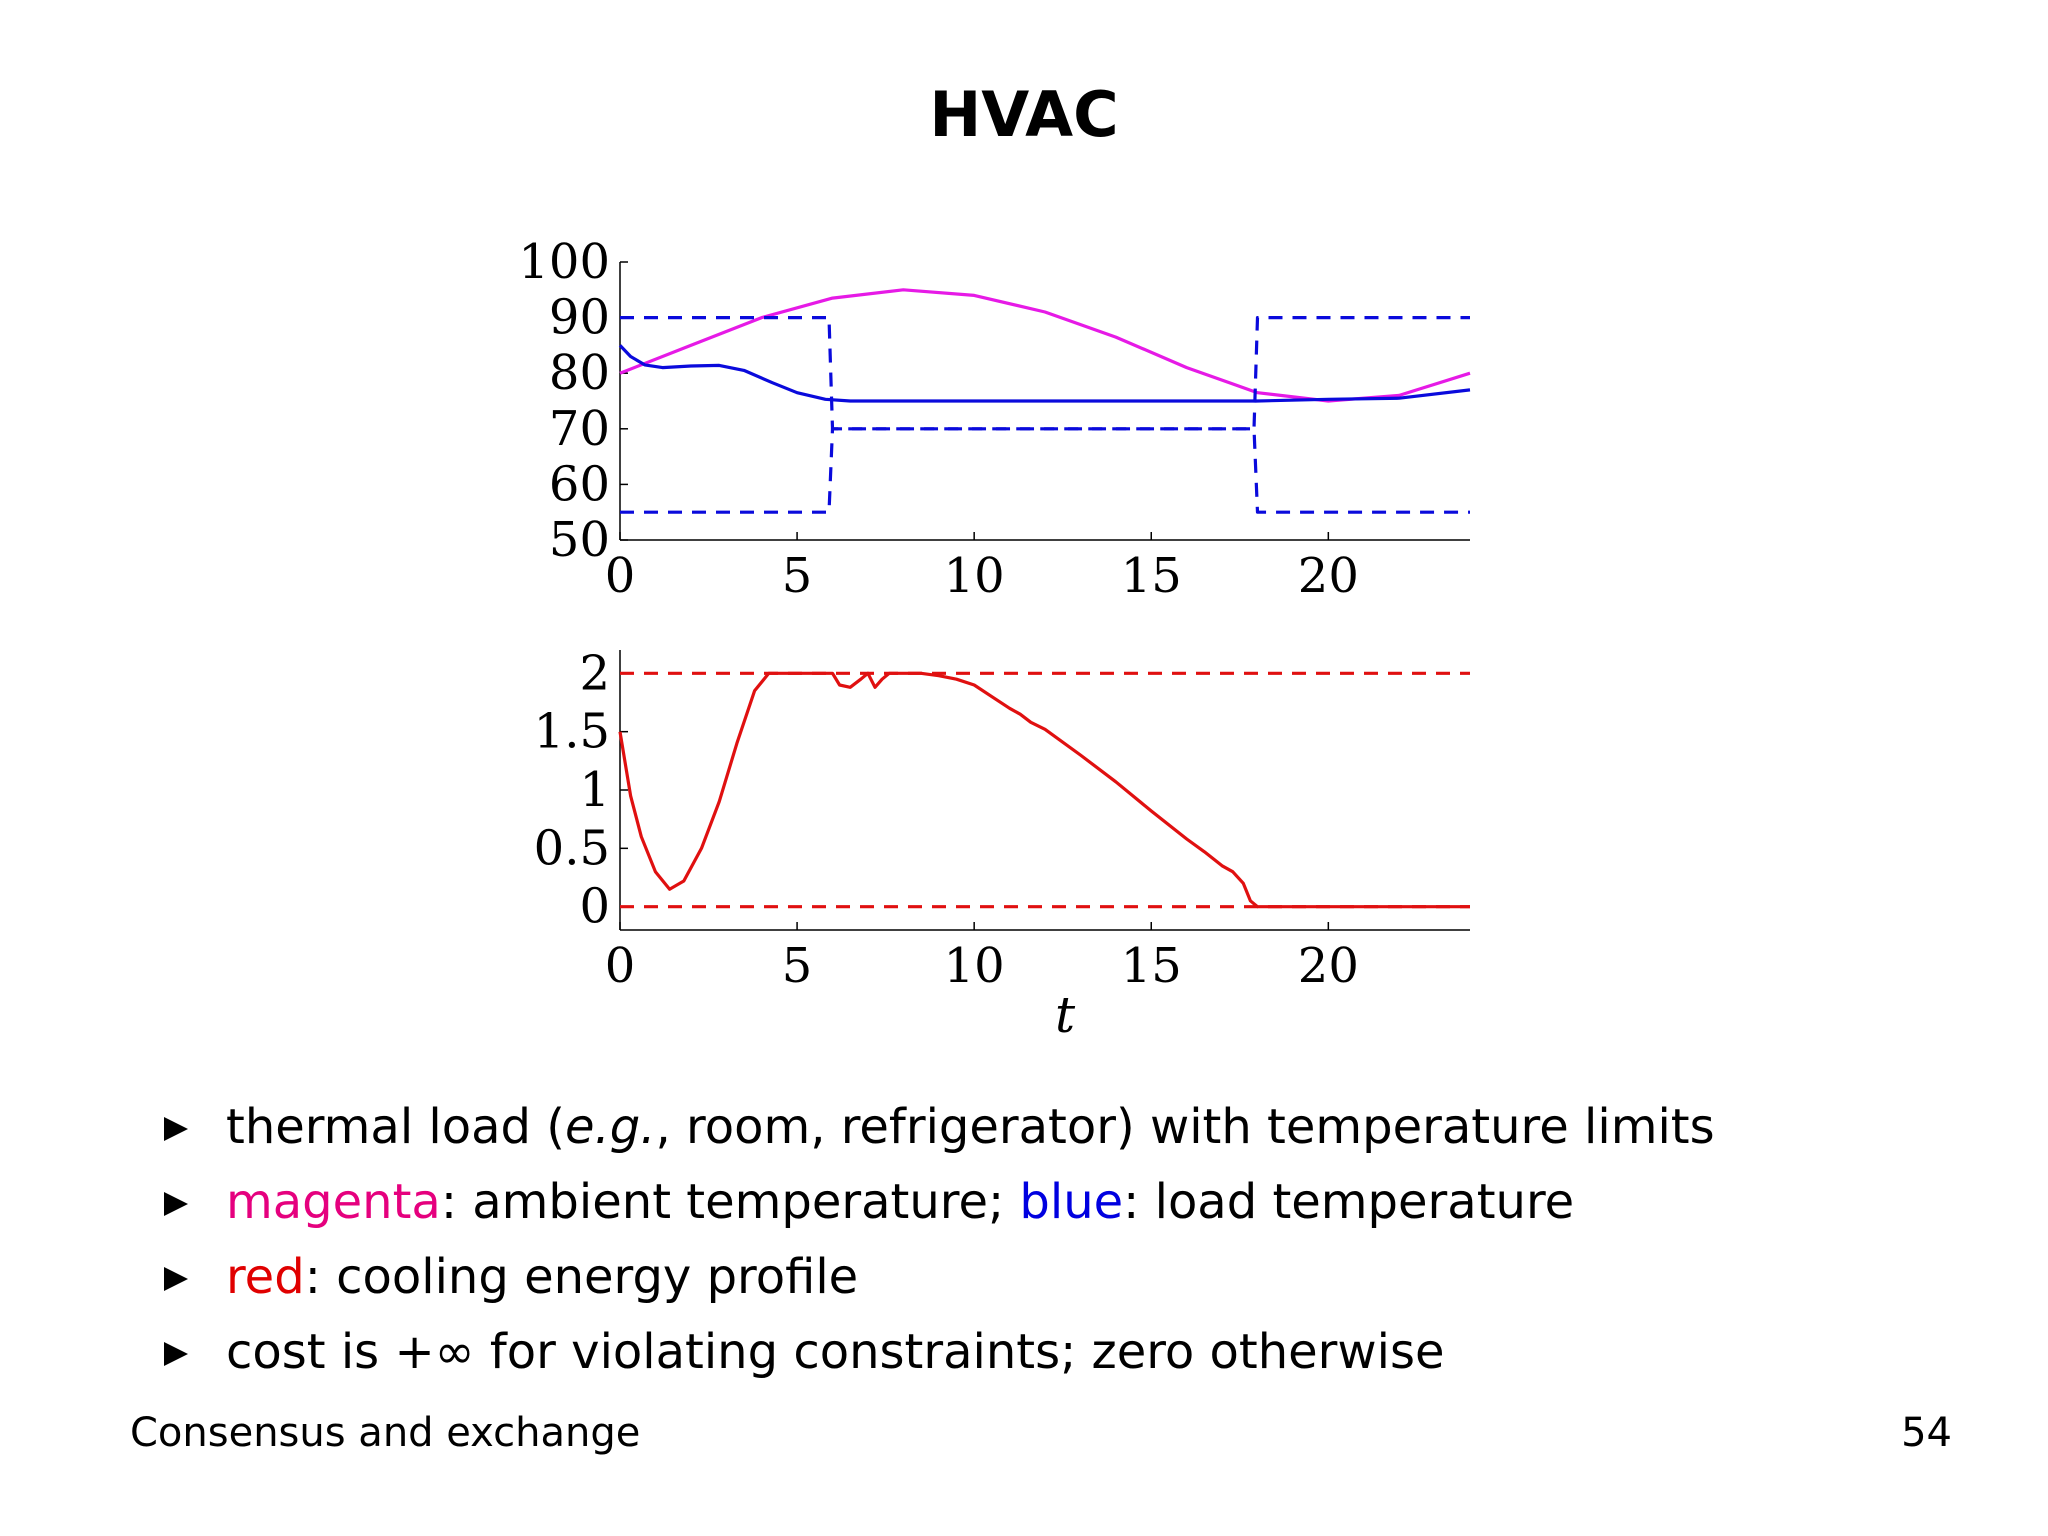 The width and height of the screenshot is (2048, 1536). What do you see at coordinates (265, 1277) in the screenshot?
I see `bullet-text: red` at bounding box center [265, 1277].